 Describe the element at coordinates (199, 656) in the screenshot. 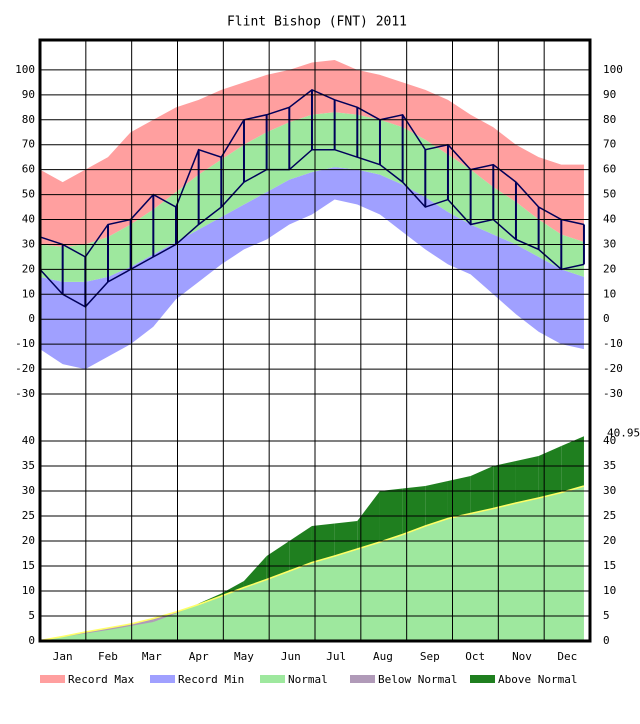

I see `x-tick-label: Apr` at that location.